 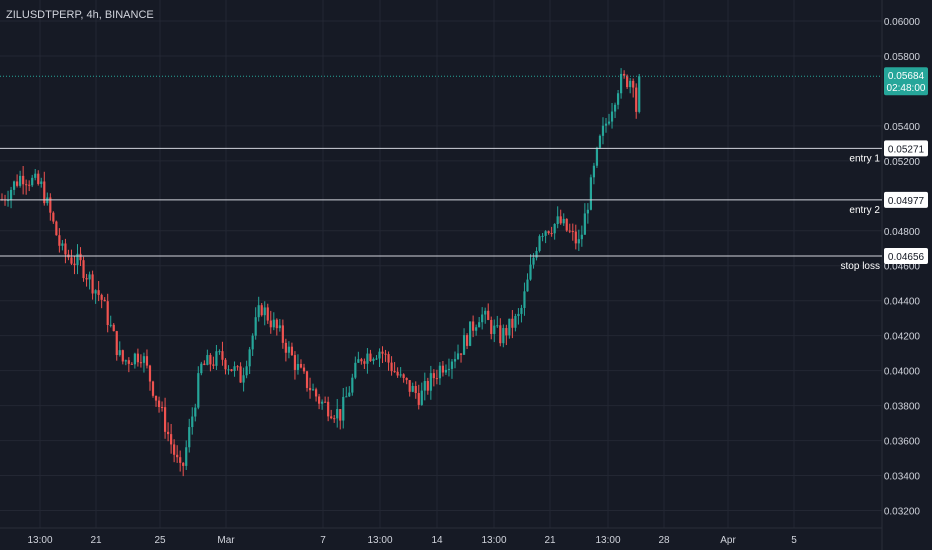 What do you see at coordinates (902, 407) in the screenshot?
I see `price-tick-label: 0.03800` at bounding box center [902, 407].